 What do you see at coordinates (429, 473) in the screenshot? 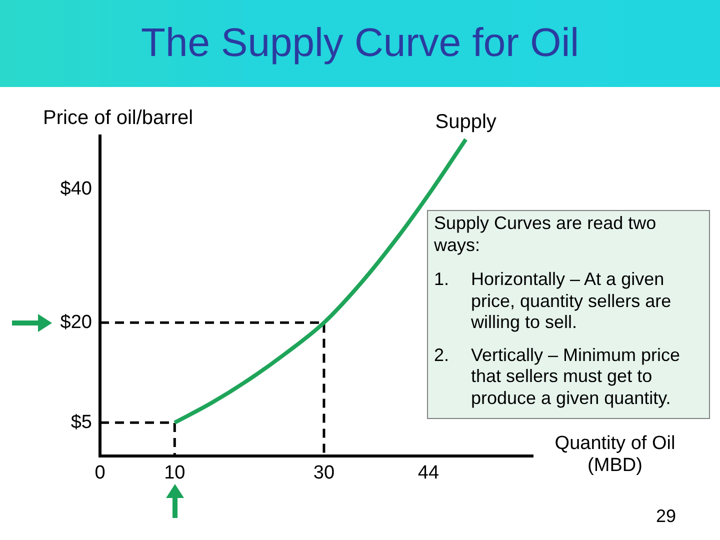
I see `x-tick-label: 44` at bounding box center [429, 473].